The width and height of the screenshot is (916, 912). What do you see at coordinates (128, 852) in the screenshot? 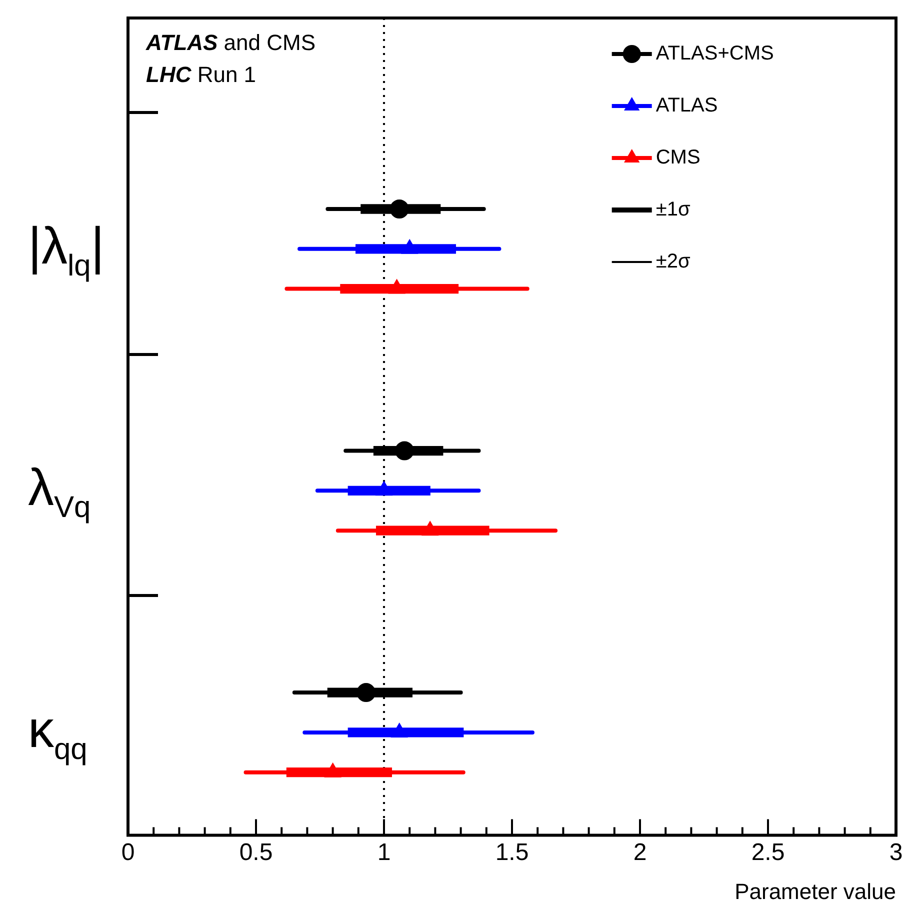
I see `x-tick-label: 0` at bounding box center [128, 852].